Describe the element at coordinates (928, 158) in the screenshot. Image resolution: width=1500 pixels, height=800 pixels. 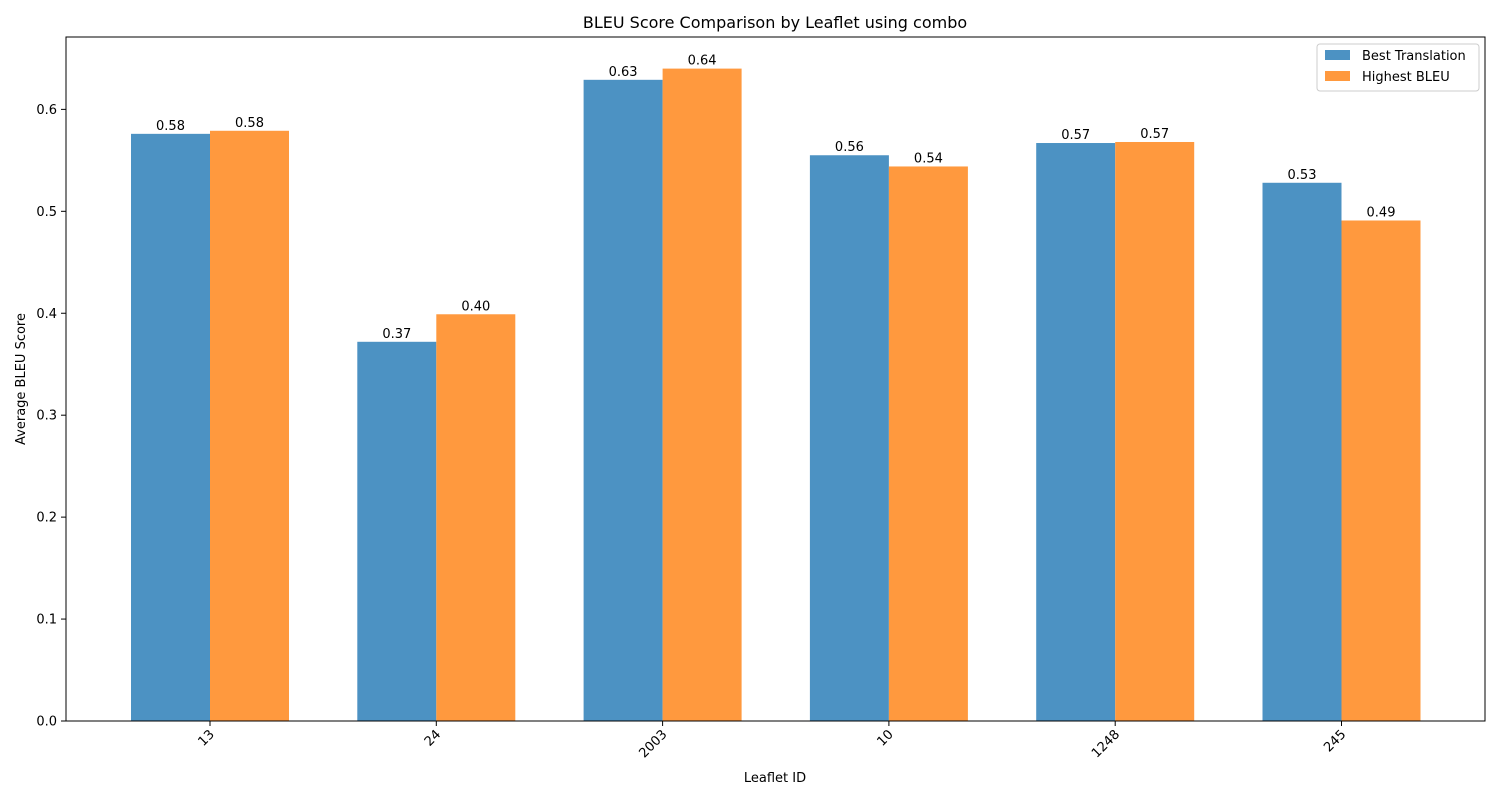
I see `data-label-highest-bleu-10: 0.54` at that location.